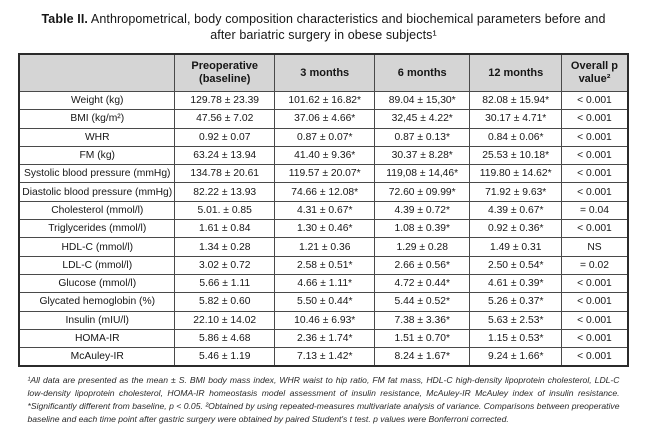 The height and width of the screenshot is (443, 647). What do you see at coordinates (422, 320) in the screenshot?
I see `cell-value: 7.38 ± 3.36*` at bounding box center [422, 320].